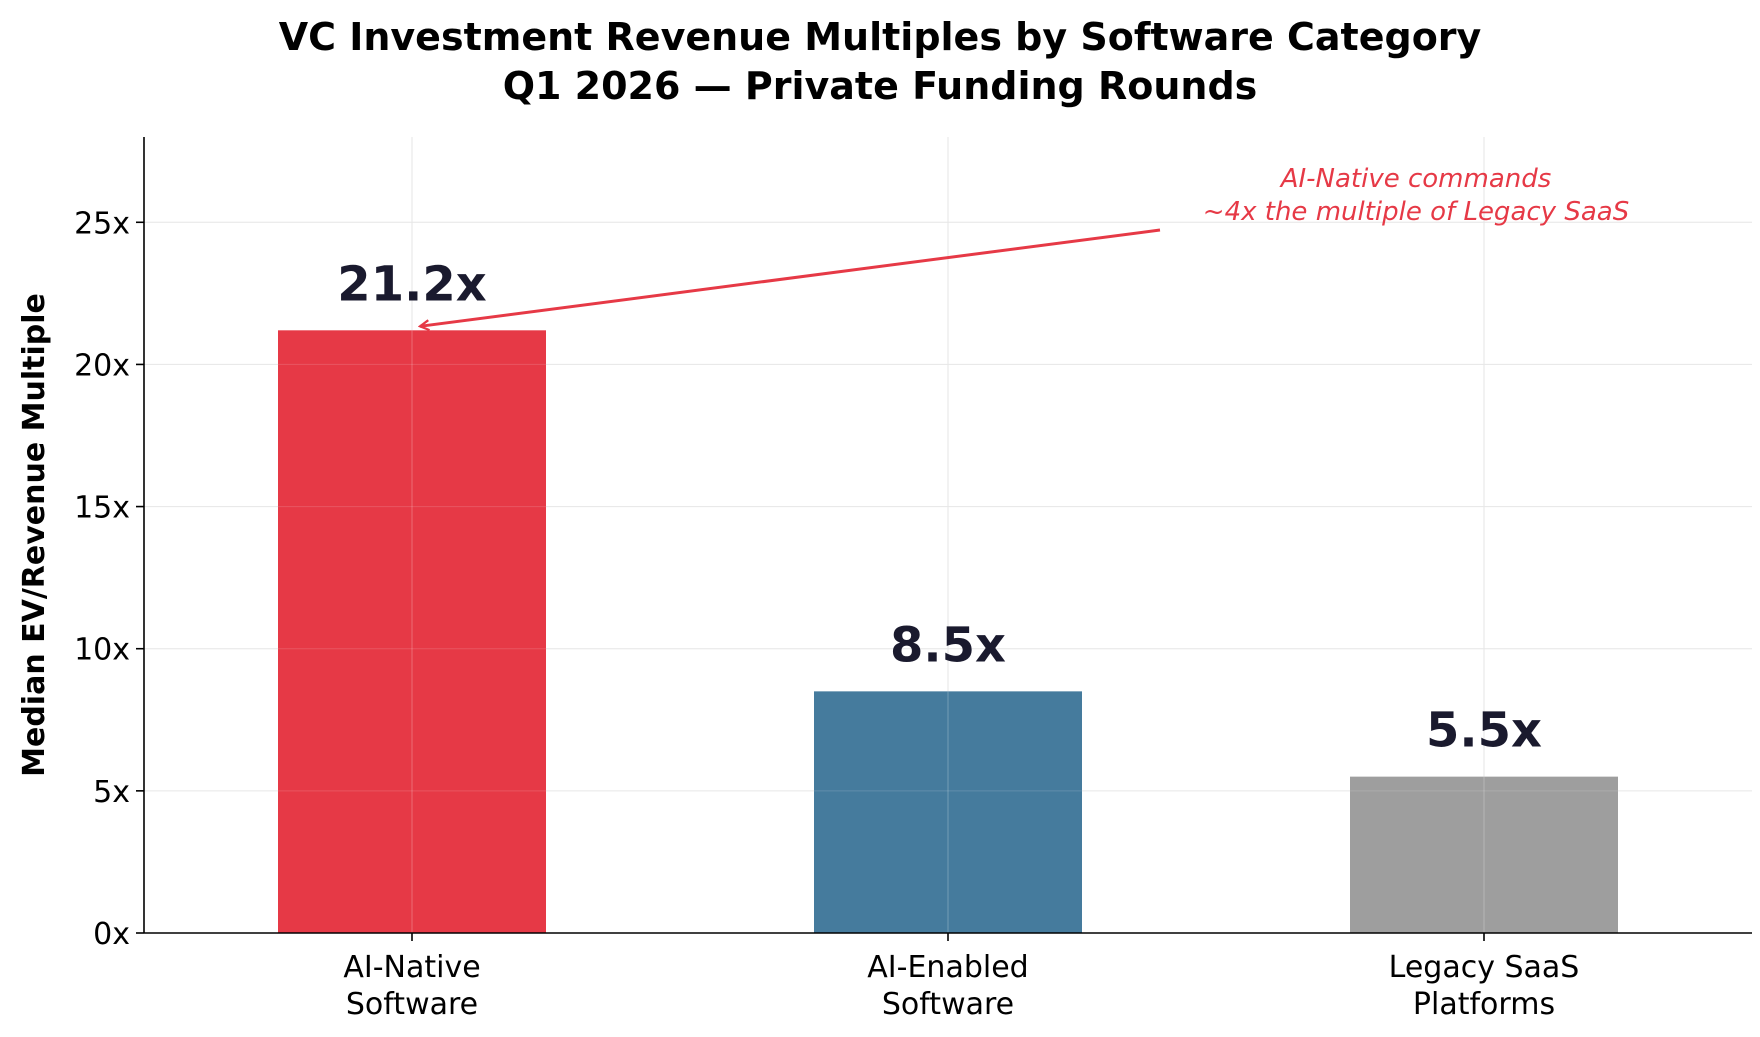 The image size is (1760, 1037). What do you see at coordinates (34, 535) in the screenshot?
I see `y-axis-label: Median EV/Revenue Multiple` at bounding box center [34, 535].